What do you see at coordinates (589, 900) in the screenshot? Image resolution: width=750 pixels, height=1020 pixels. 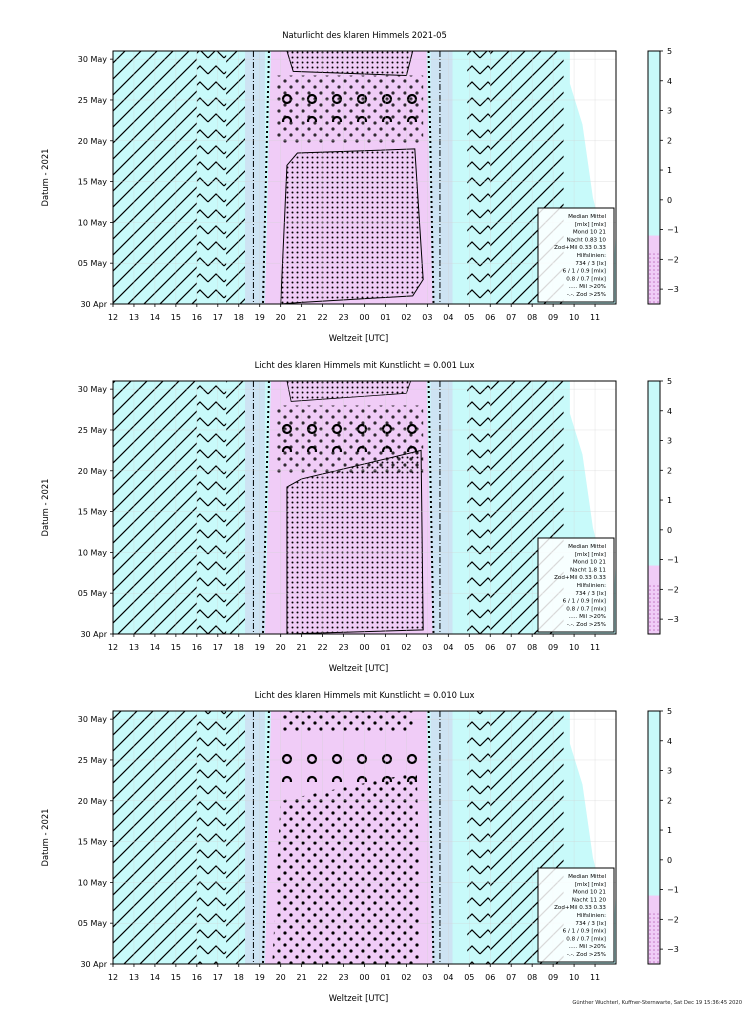 I see `legend-line: Nacht 11 20` at bounding box center [589, 900].